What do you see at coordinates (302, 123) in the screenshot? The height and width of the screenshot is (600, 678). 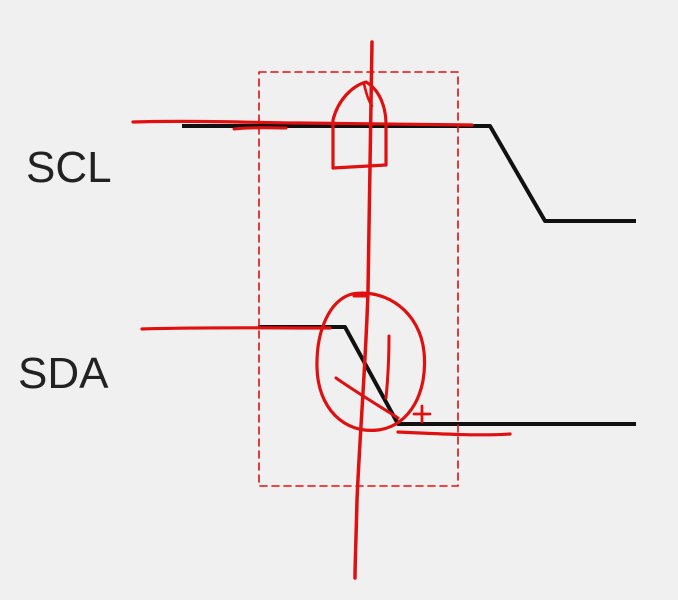 I see `scl-overdraw-line` at bounding box center [302, 123].